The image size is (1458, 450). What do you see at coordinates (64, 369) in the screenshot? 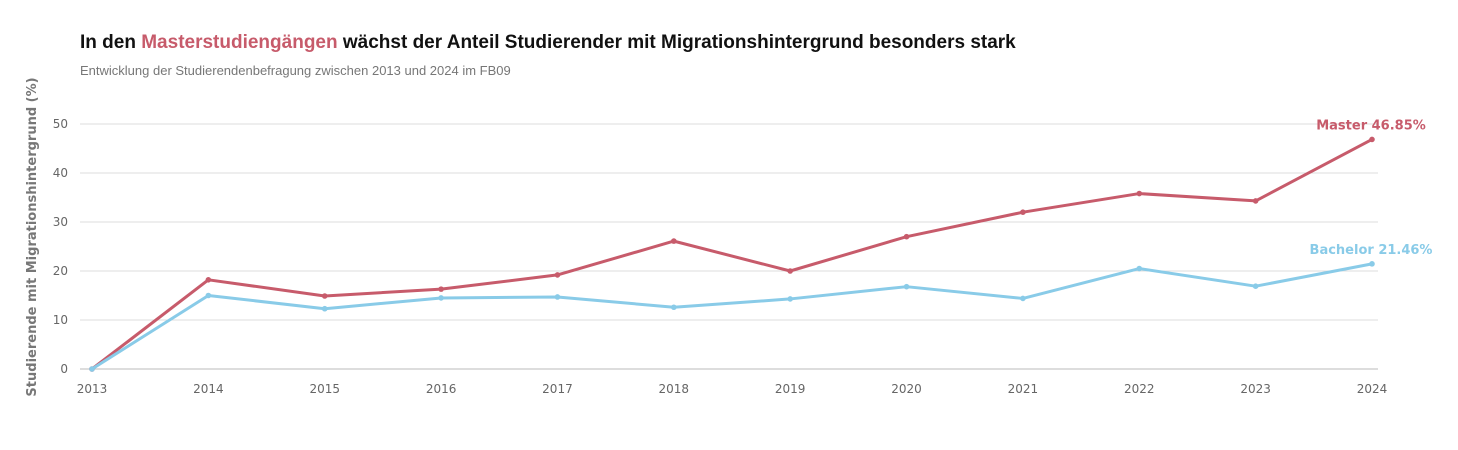
I see `y-tick-label: 0` at bounding box center [64, 369].